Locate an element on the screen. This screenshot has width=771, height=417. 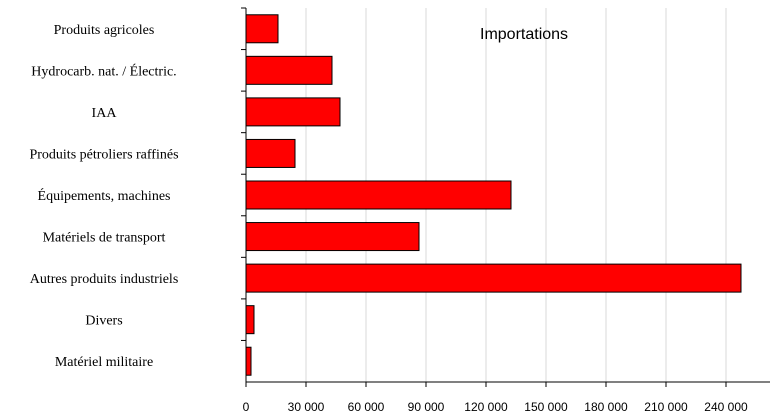
category-label: Produits pétroliers raffinés is located at coordinates (103, 154).